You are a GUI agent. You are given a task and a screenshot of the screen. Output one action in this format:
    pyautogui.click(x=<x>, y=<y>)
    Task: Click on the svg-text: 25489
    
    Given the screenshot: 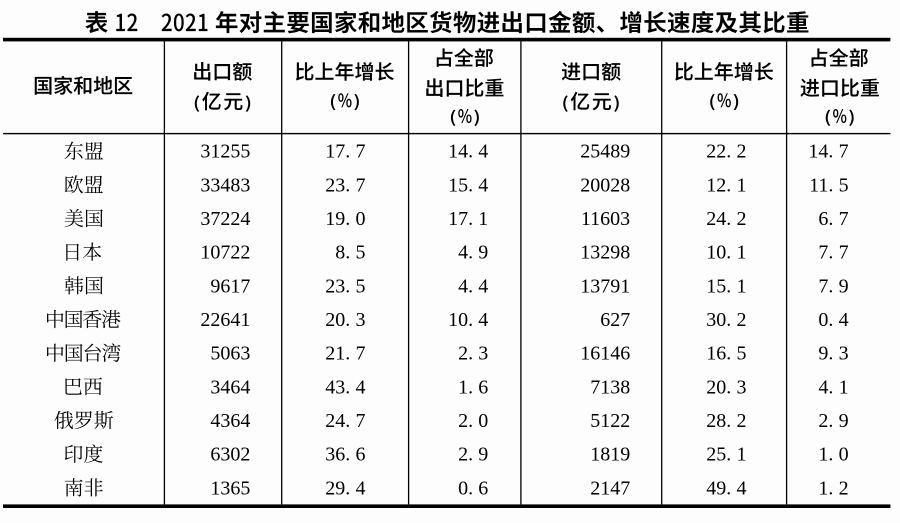 What is the action you would take?
    pyautogui.click(x=605, y=152)
    